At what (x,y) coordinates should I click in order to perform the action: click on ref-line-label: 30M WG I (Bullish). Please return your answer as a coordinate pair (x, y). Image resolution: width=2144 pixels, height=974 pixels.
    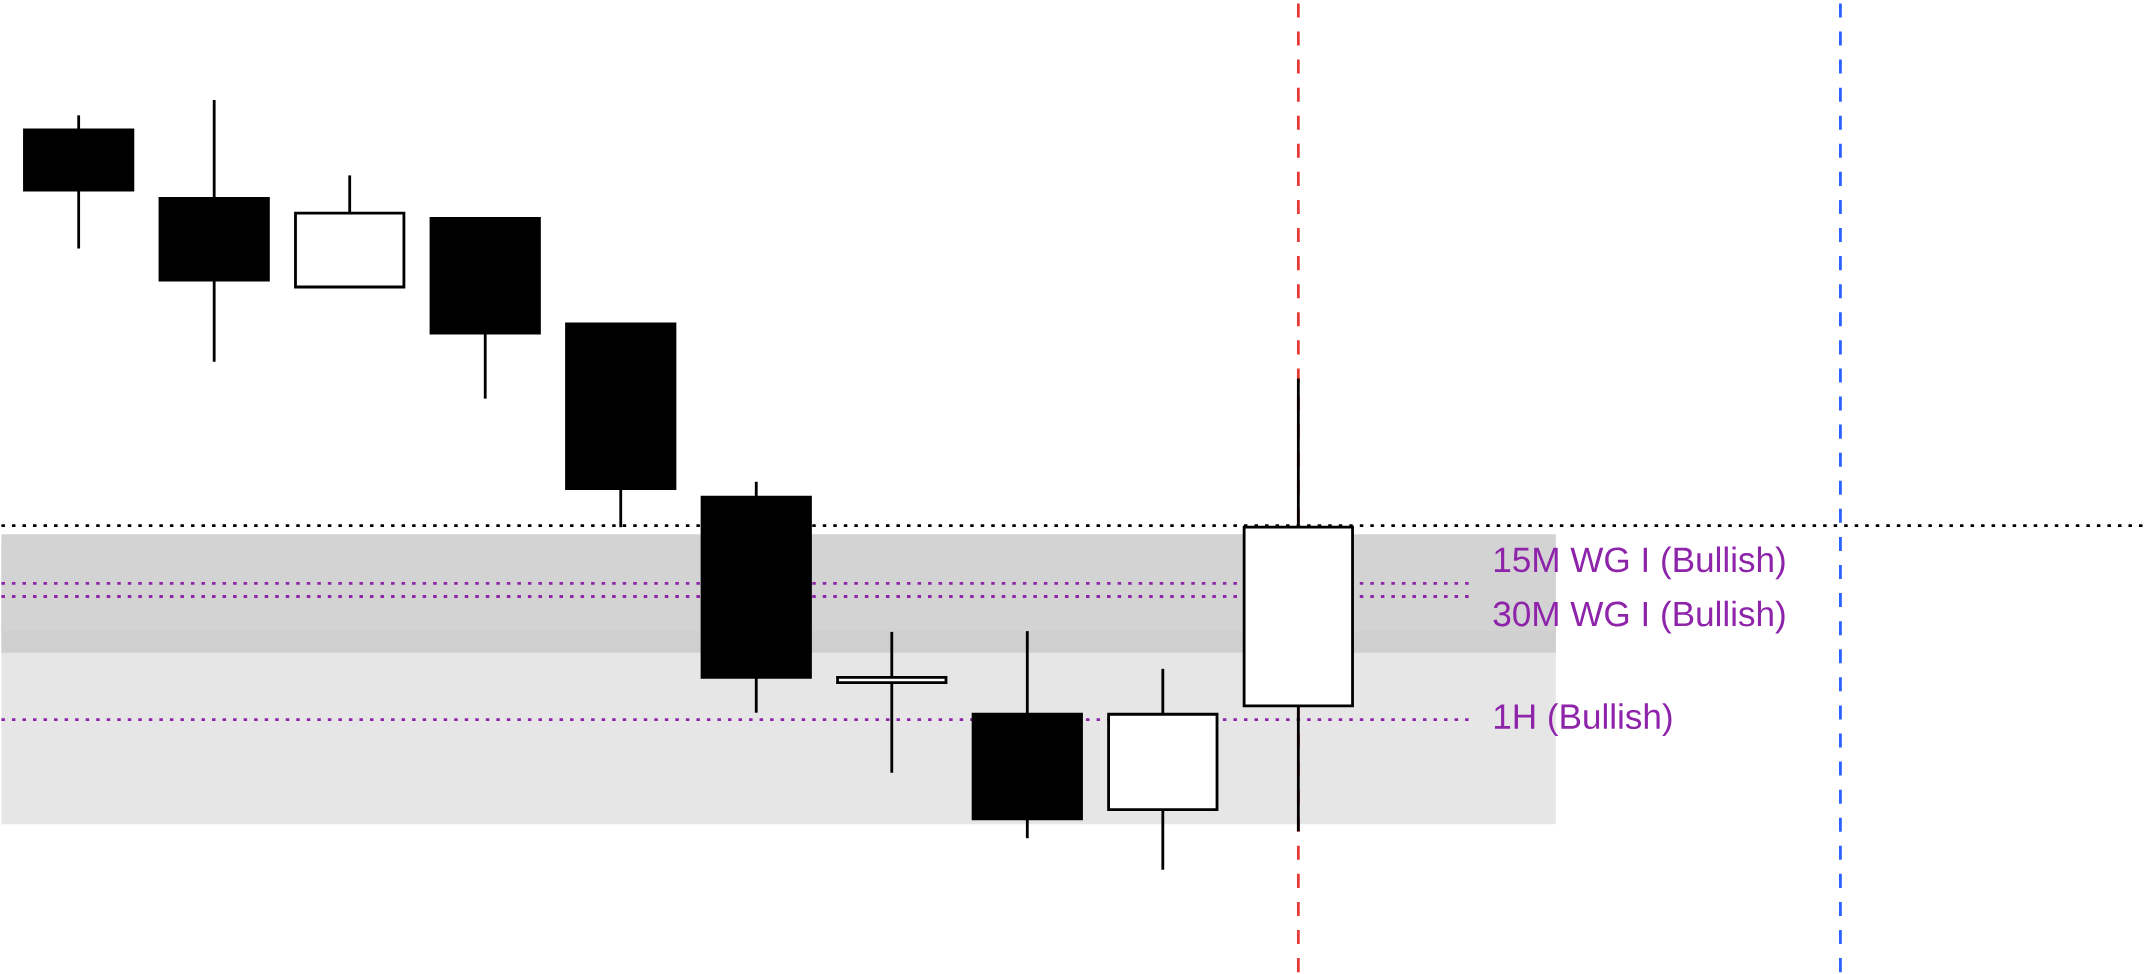
    Looking at the image, I should click on (1639, 617).